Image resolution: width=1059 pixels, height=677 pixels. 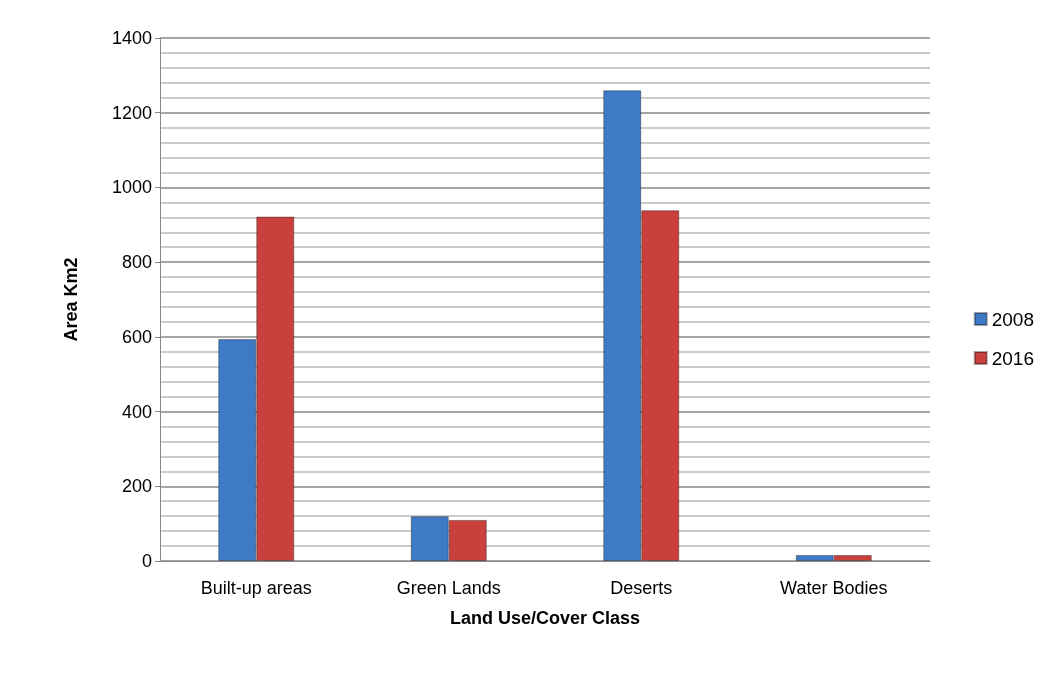 What do you see at coordinates (136, 486) in the screenshot?
I see `y-tick-label: 200` at bounding box center [136, 486].